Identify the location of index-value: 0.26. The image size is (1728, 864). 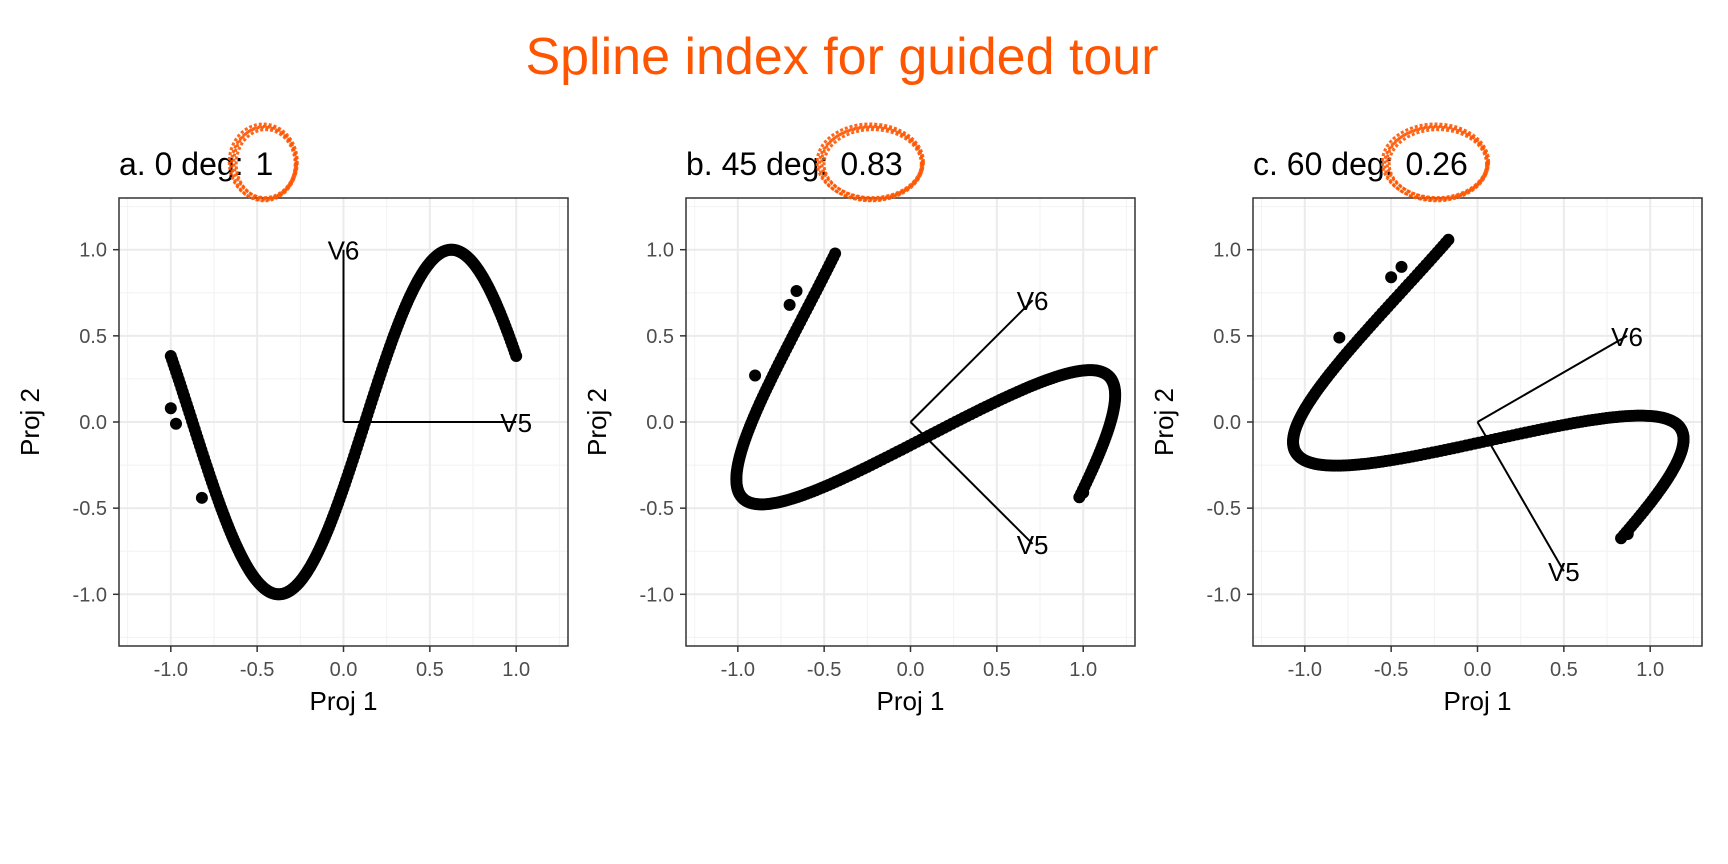
(1437, 164).